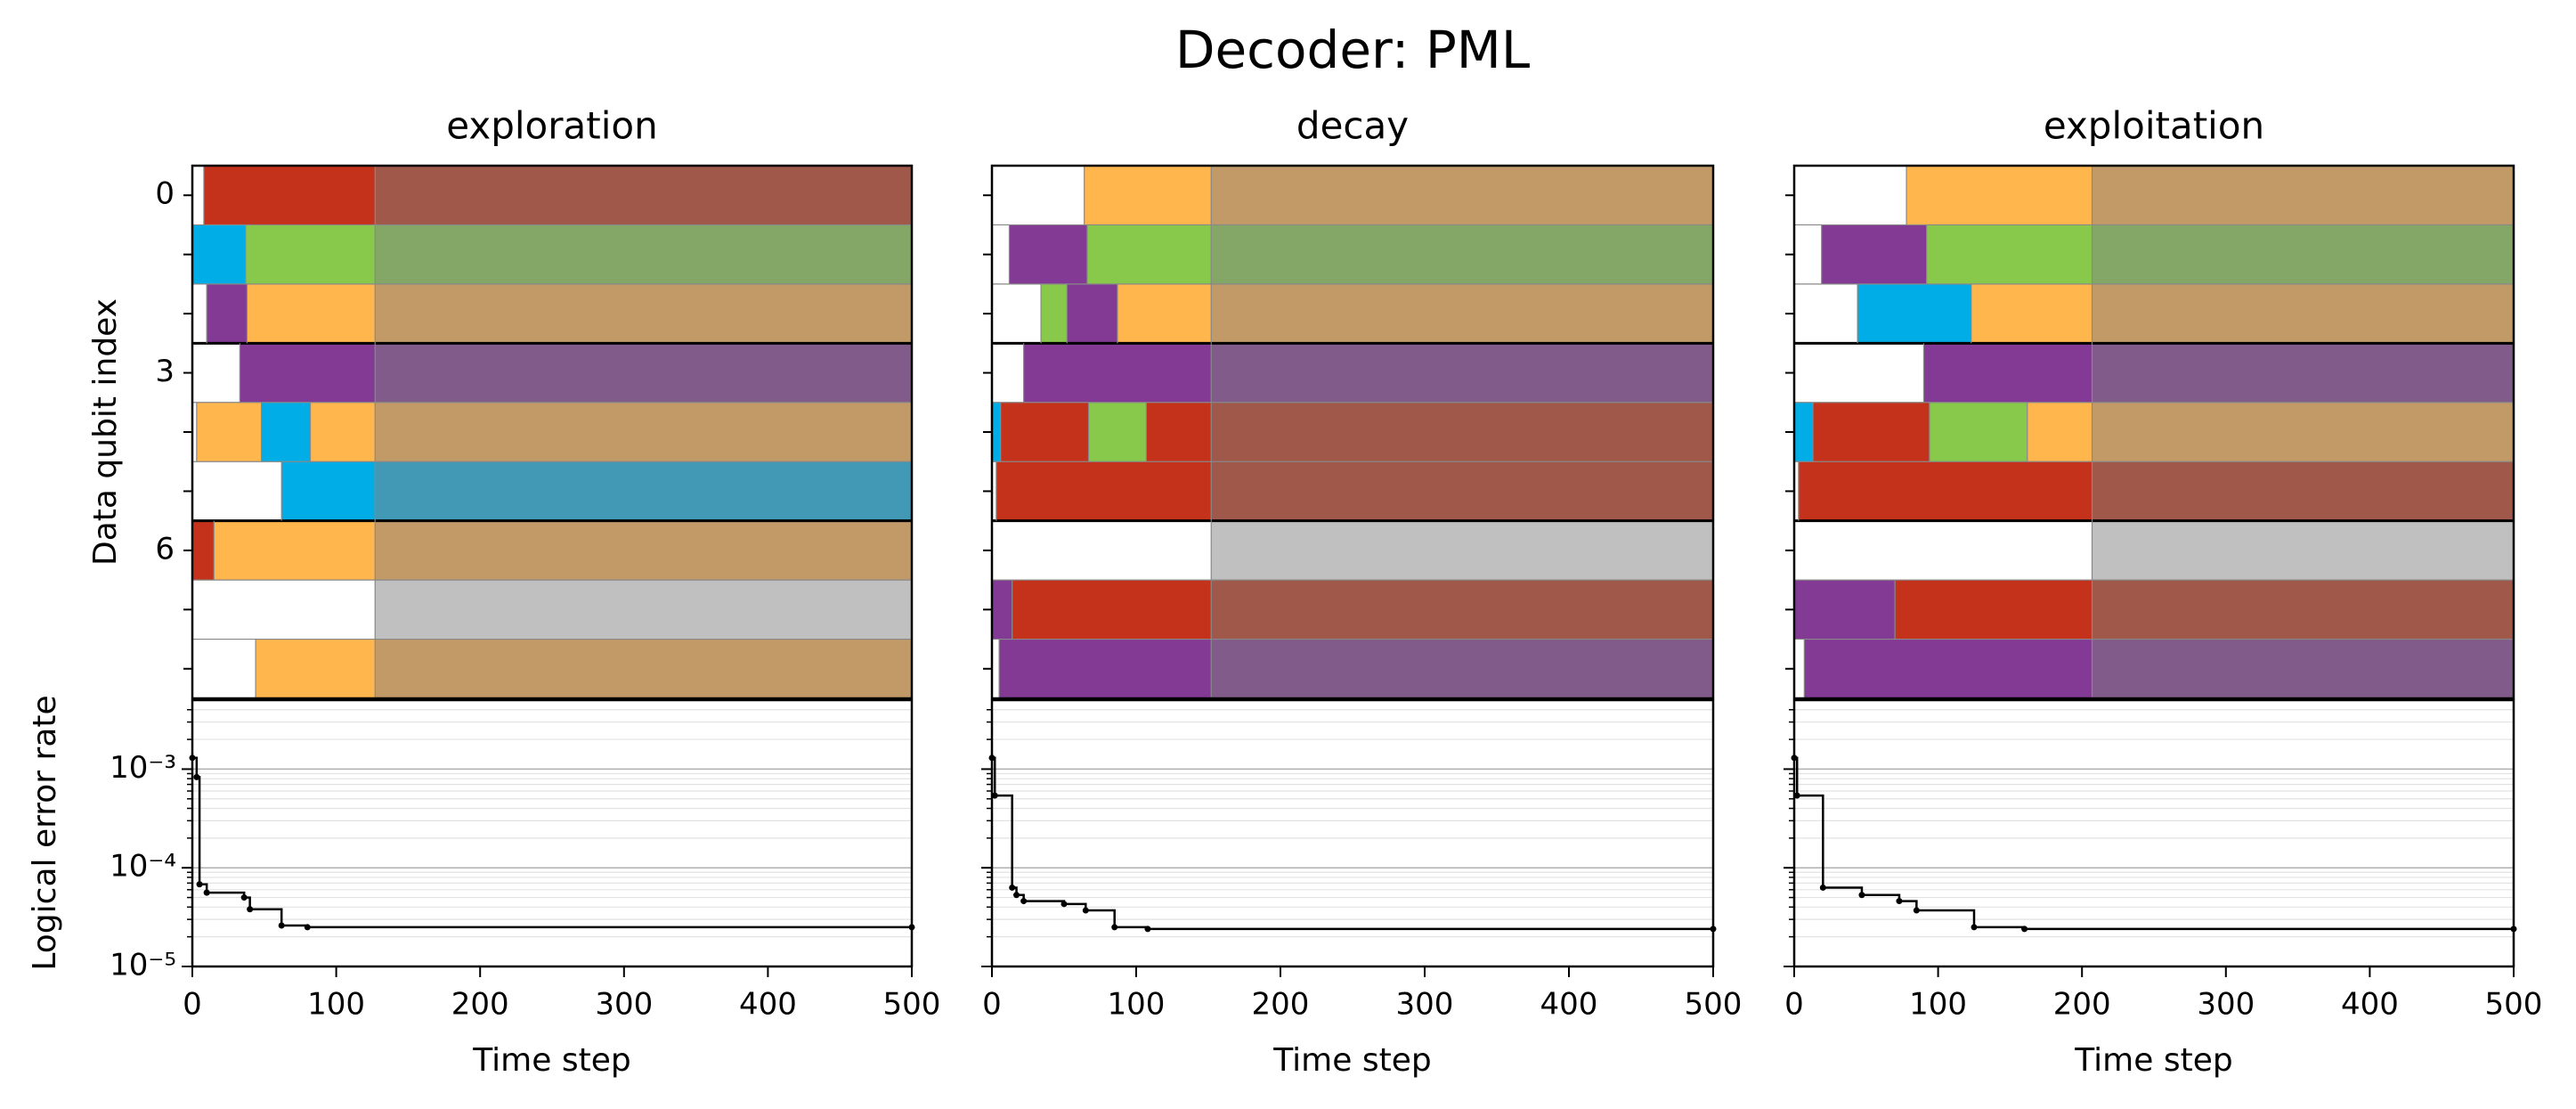  I want to click on y-axis-label: Logical error rate, so click(45, 832).